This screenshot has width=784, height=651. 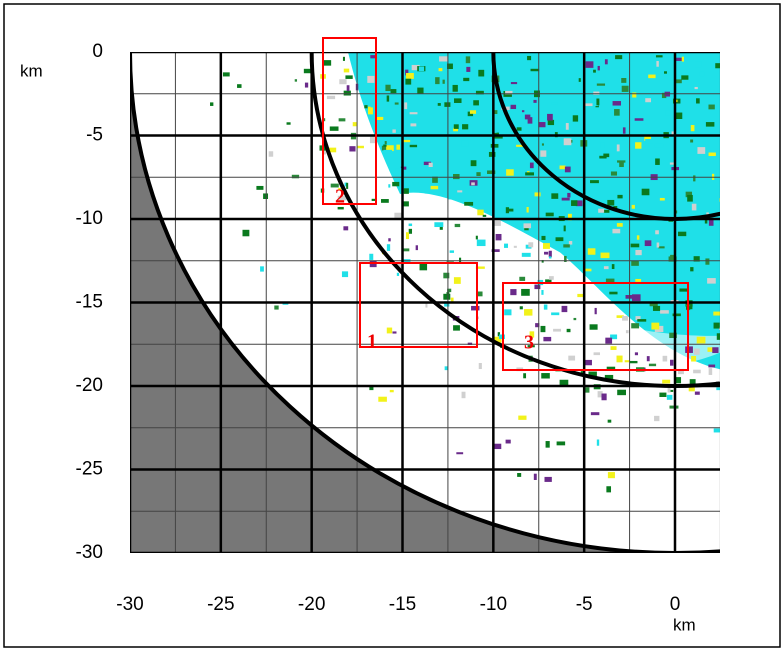 What do you see at coordinates (605, 136) in the screenshot?
I see `range-ring` at bounding box center [605, 136].